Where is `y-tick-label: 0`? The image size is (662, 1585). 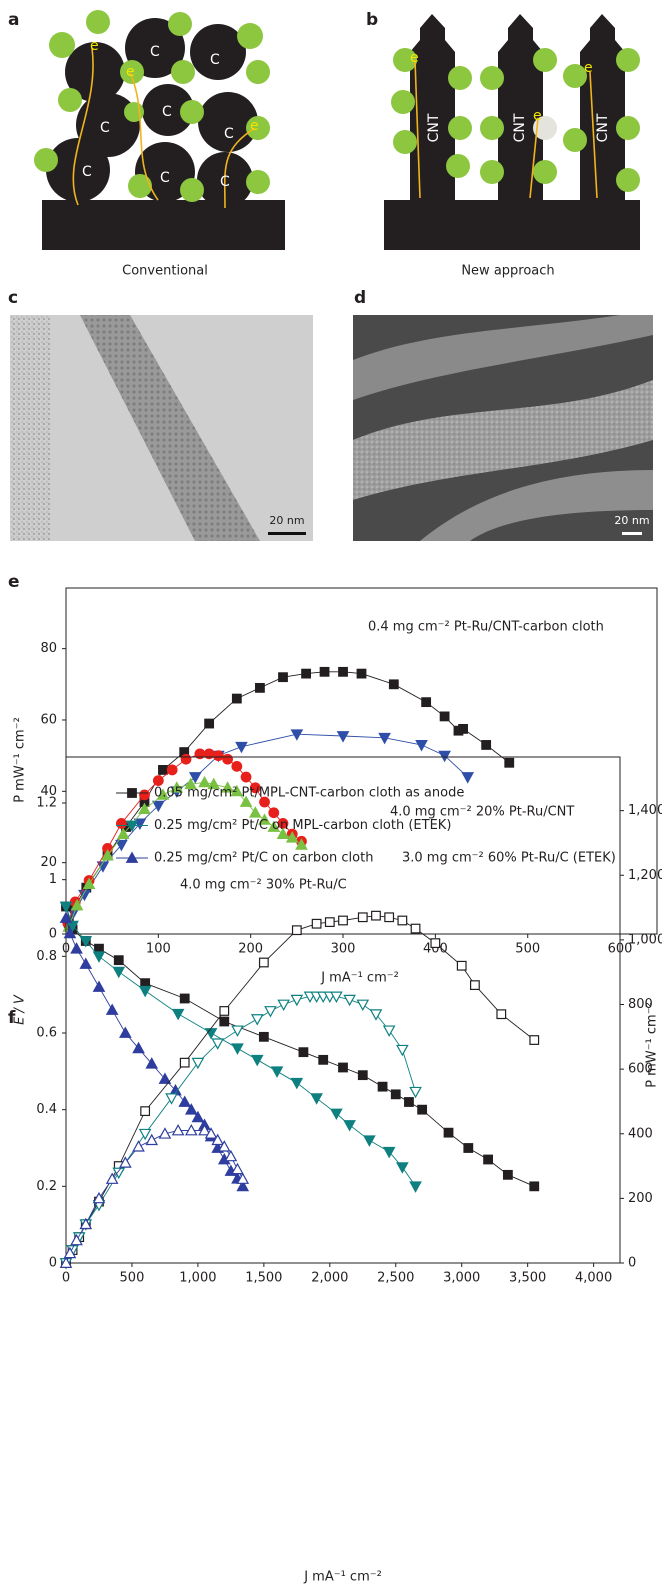
y-tick-label: 0 is located at coordinates (53, 934).